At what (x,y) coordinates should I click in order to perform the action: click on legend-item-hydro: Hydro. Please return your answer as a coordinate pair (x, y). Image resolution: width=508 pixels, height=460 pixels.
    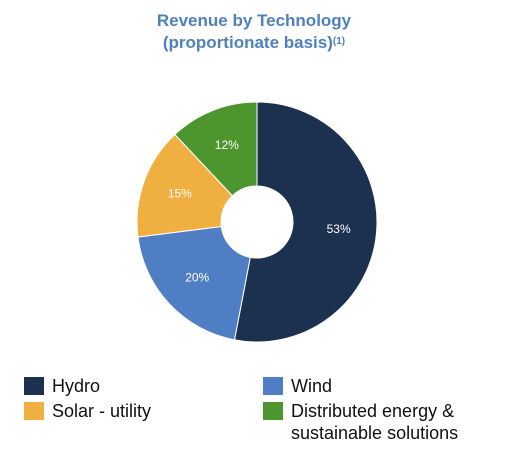
    Looking at the image, I should click on (62, 386).